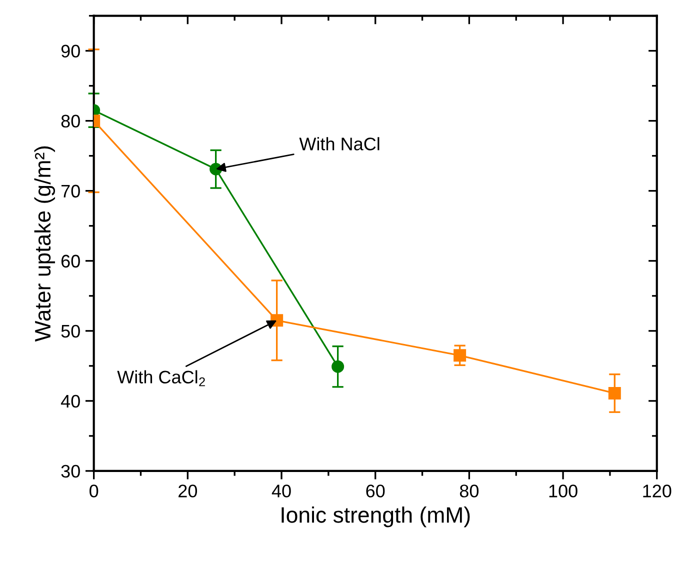  I want to click on y-tick-label: 60, so click(70, 261).